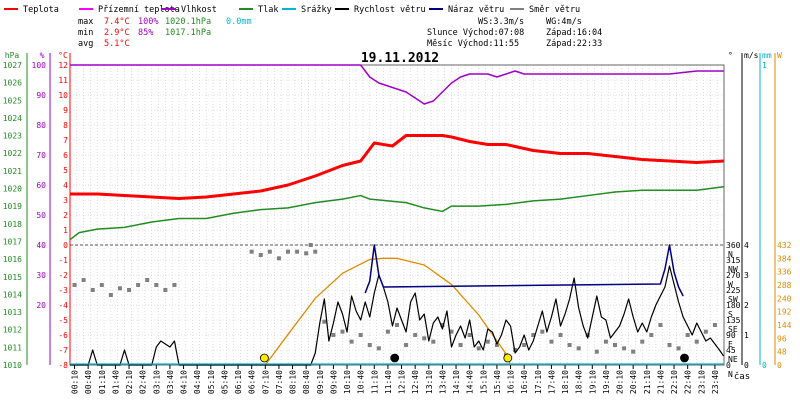  What do you see at coordinates (633, 382) in the screenshot?
I see `x-tick-label: 20:40` at bounding box center [633, 382].